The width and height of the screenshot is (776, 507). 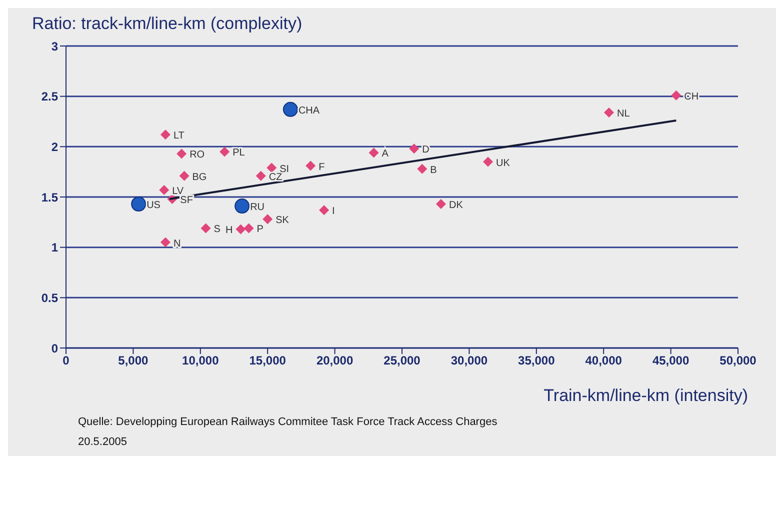 What do you see at coordinates (49, 297) in the screenshot?
I see `y-tick-label: 0.5` at bounding box center [49, 297].